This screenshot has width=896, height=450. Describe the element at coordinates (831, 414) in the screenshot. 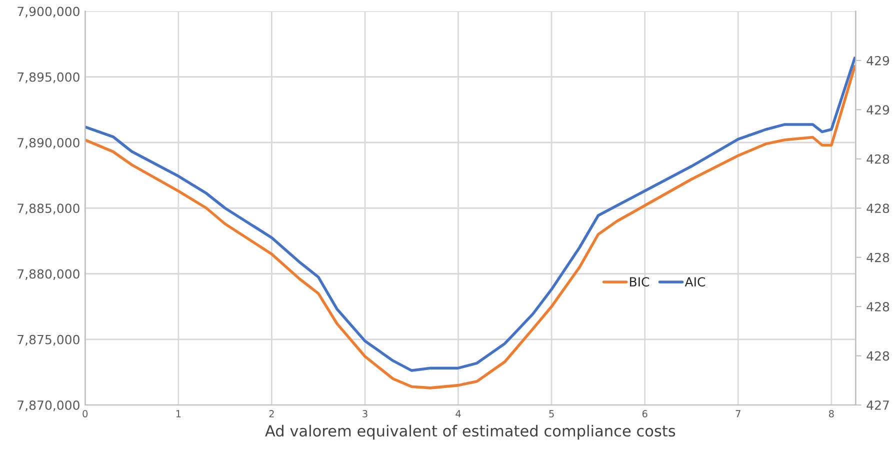

I see `x-tick-label: 8` at that location.